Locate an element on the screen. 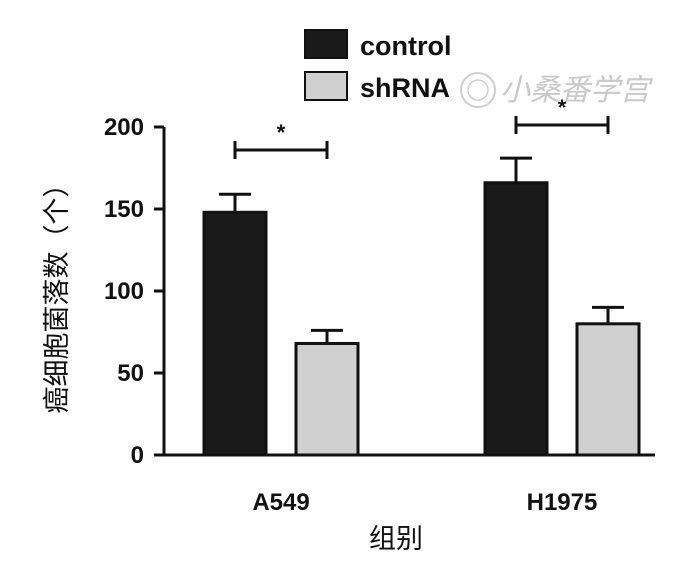 Image resolution: width=693 pixels, height=563 pixels. significance-markers: ** is located at coordinates (421, 127).